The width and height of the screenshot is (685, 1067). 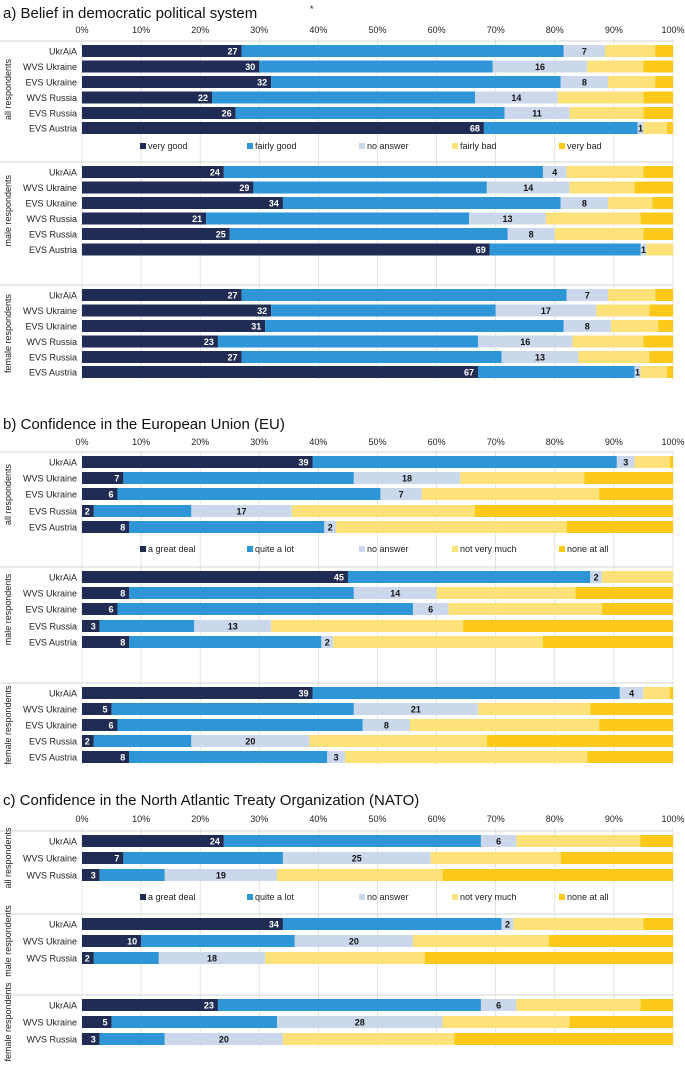 I want to click on x-tick-label: 50%, so click(x=377, y=442).